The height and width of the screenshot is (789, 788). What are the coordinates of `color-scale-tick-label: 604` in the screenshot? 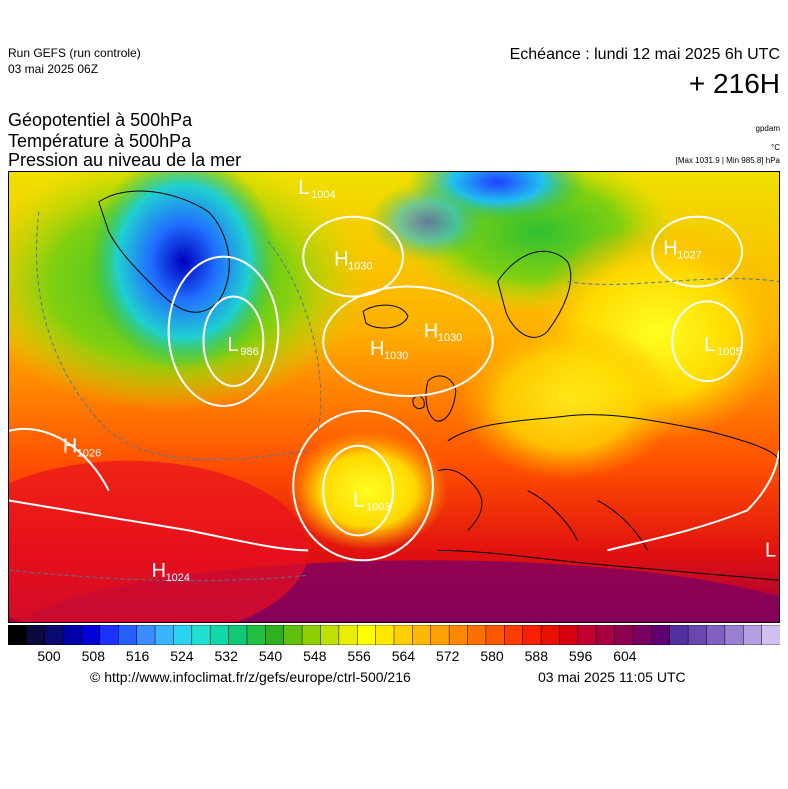 It's located at (625, 656).